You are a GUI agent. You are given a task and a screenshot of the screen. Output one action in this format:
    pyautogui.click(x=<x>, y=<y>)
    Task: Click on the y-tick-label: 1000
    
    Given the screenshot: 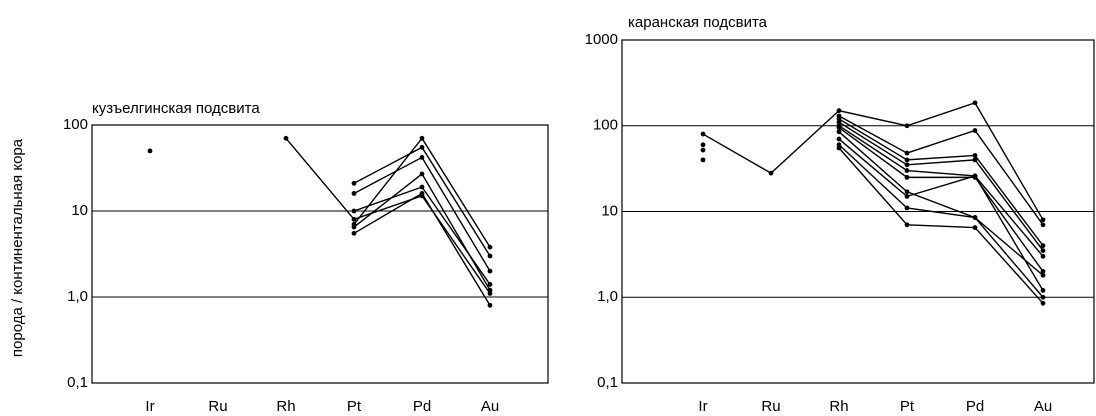 What is the action you would take?
    pyautogui.click(x=601, y=39)
    